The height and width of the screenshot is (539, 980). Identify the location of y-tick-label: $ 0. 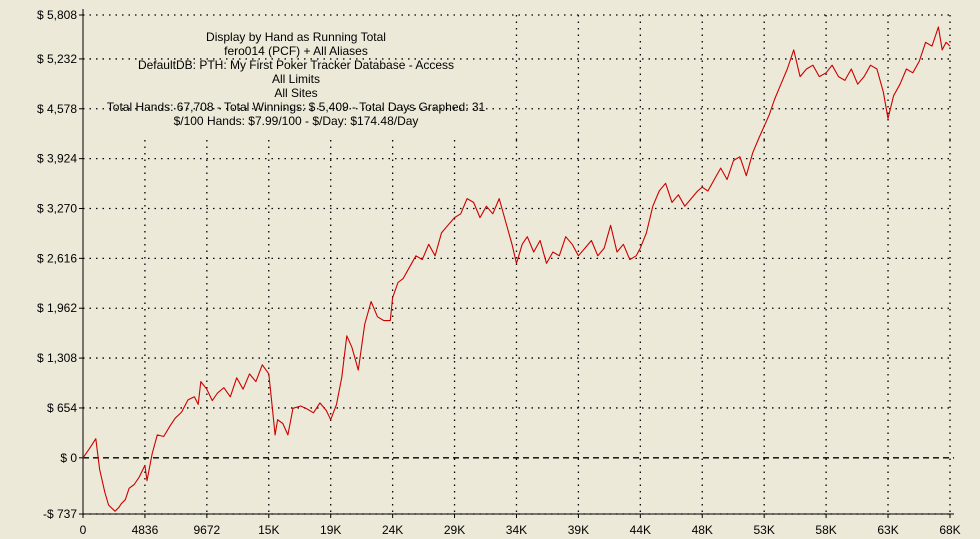
(68, 458).